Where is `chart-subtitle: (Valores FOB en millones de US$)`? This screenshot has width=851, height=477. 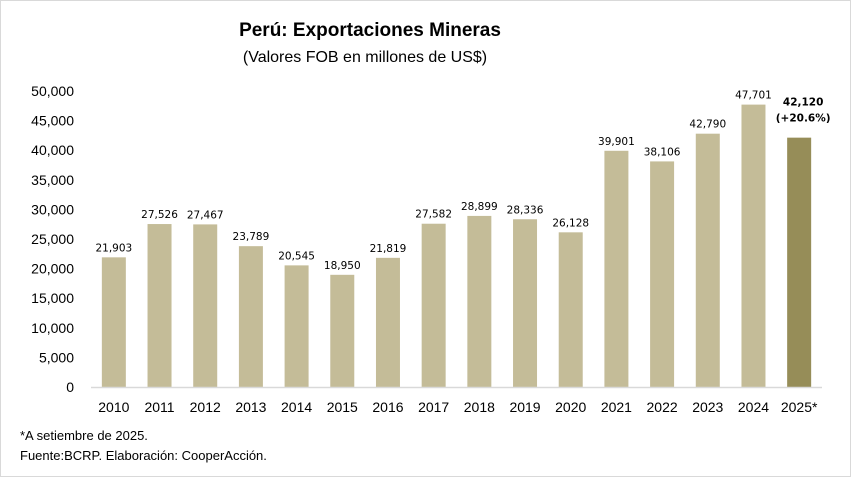
chart-subtitle: (Valores FOB en millones de US$) is located at coordinates (365, 57).